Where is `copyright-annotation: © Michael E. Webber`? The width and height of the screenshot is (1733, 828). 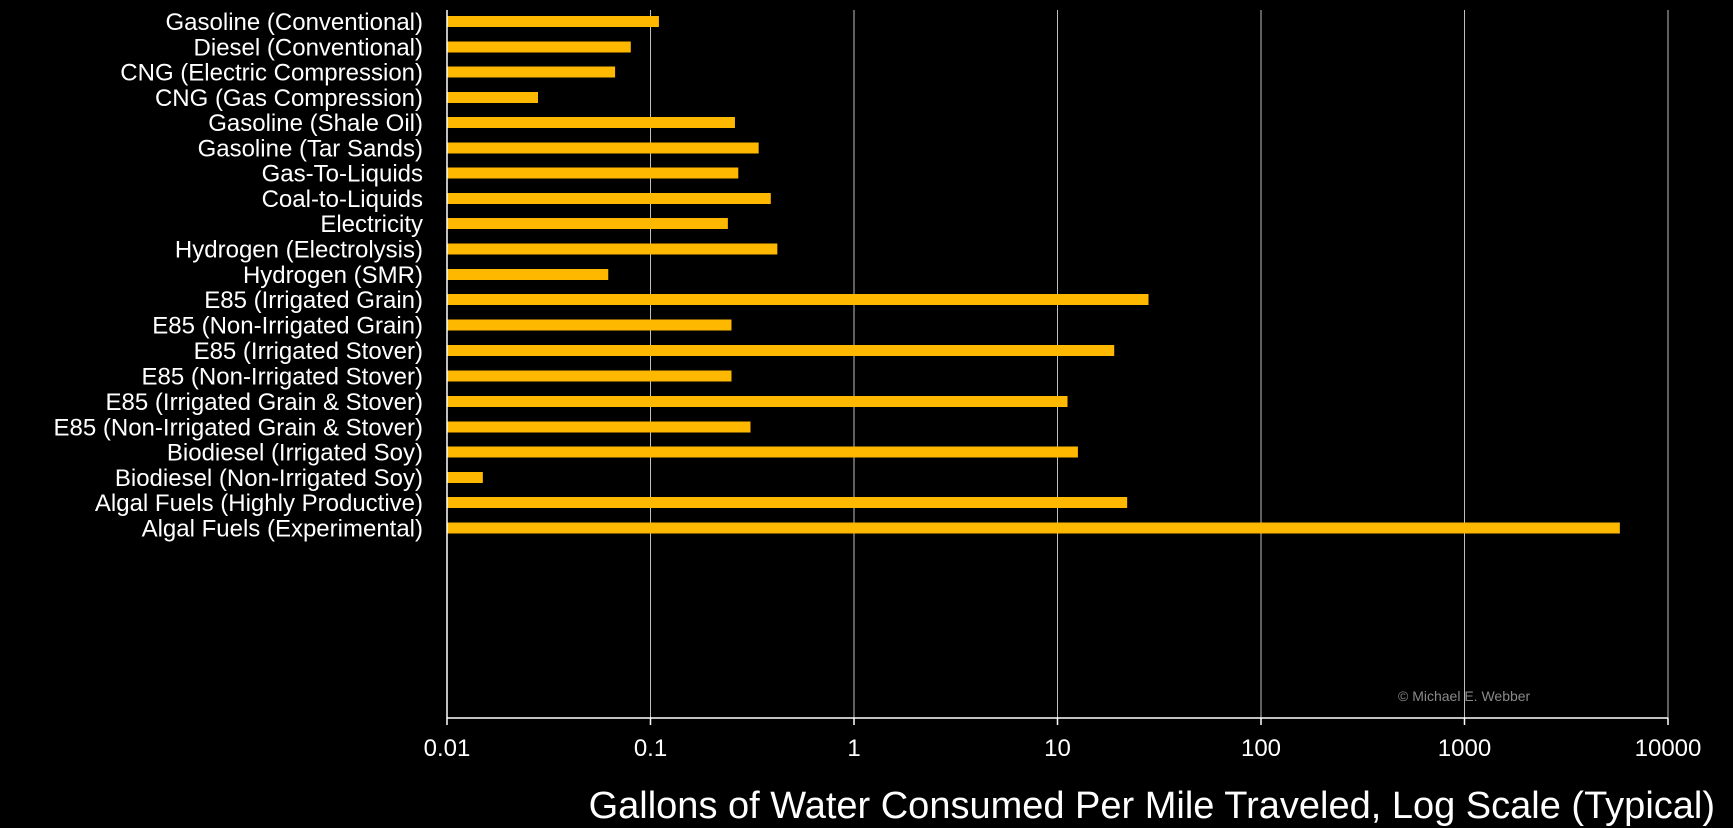
copyright-annotation: © Michael E. Webber is located at coordinates (1464, 696).